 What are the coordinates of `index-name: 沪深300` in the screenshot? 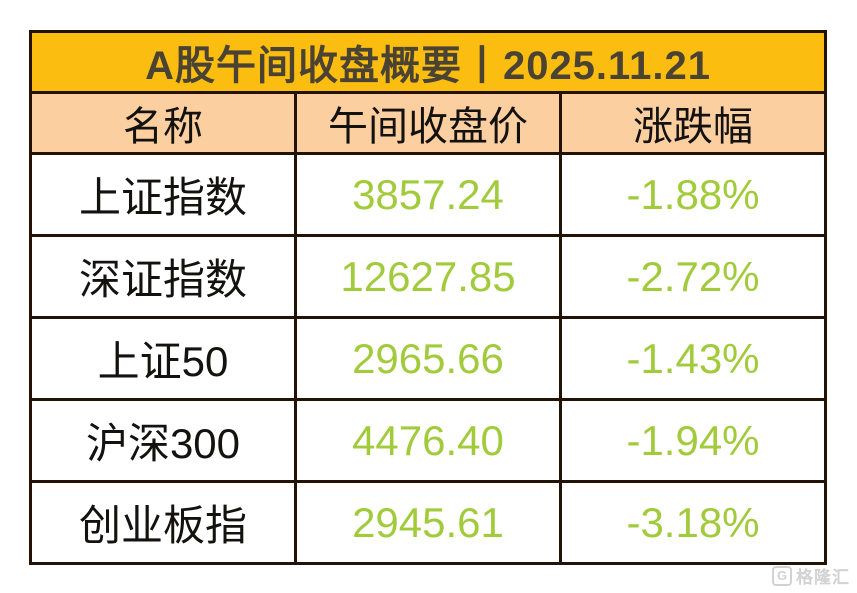 It's located at (163, 440).